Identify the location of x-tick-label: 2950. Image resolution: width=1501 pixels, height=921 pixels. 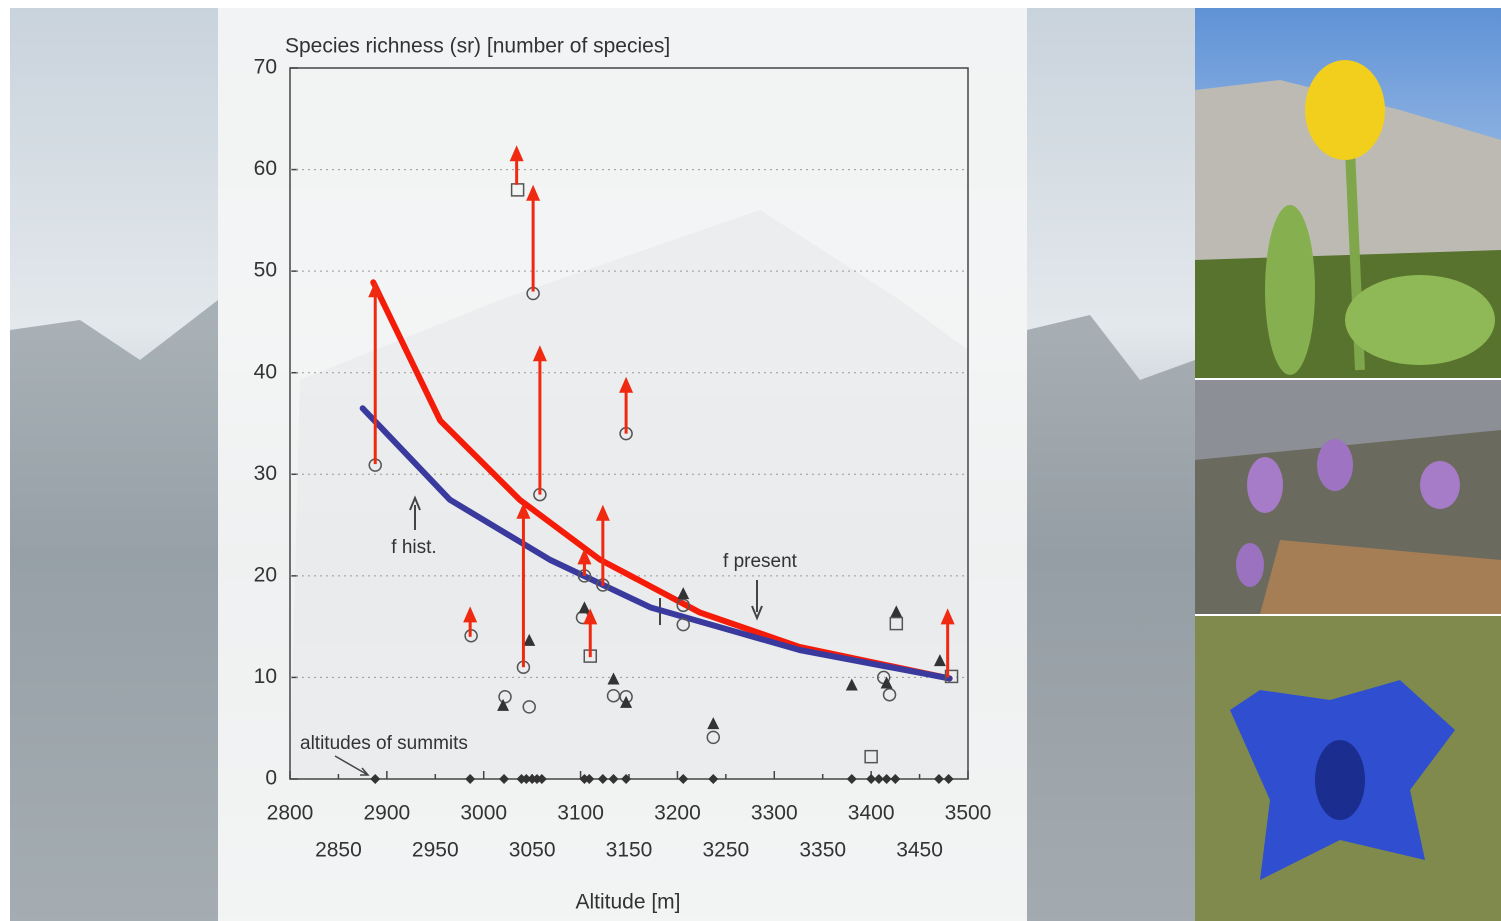
(435, 850).